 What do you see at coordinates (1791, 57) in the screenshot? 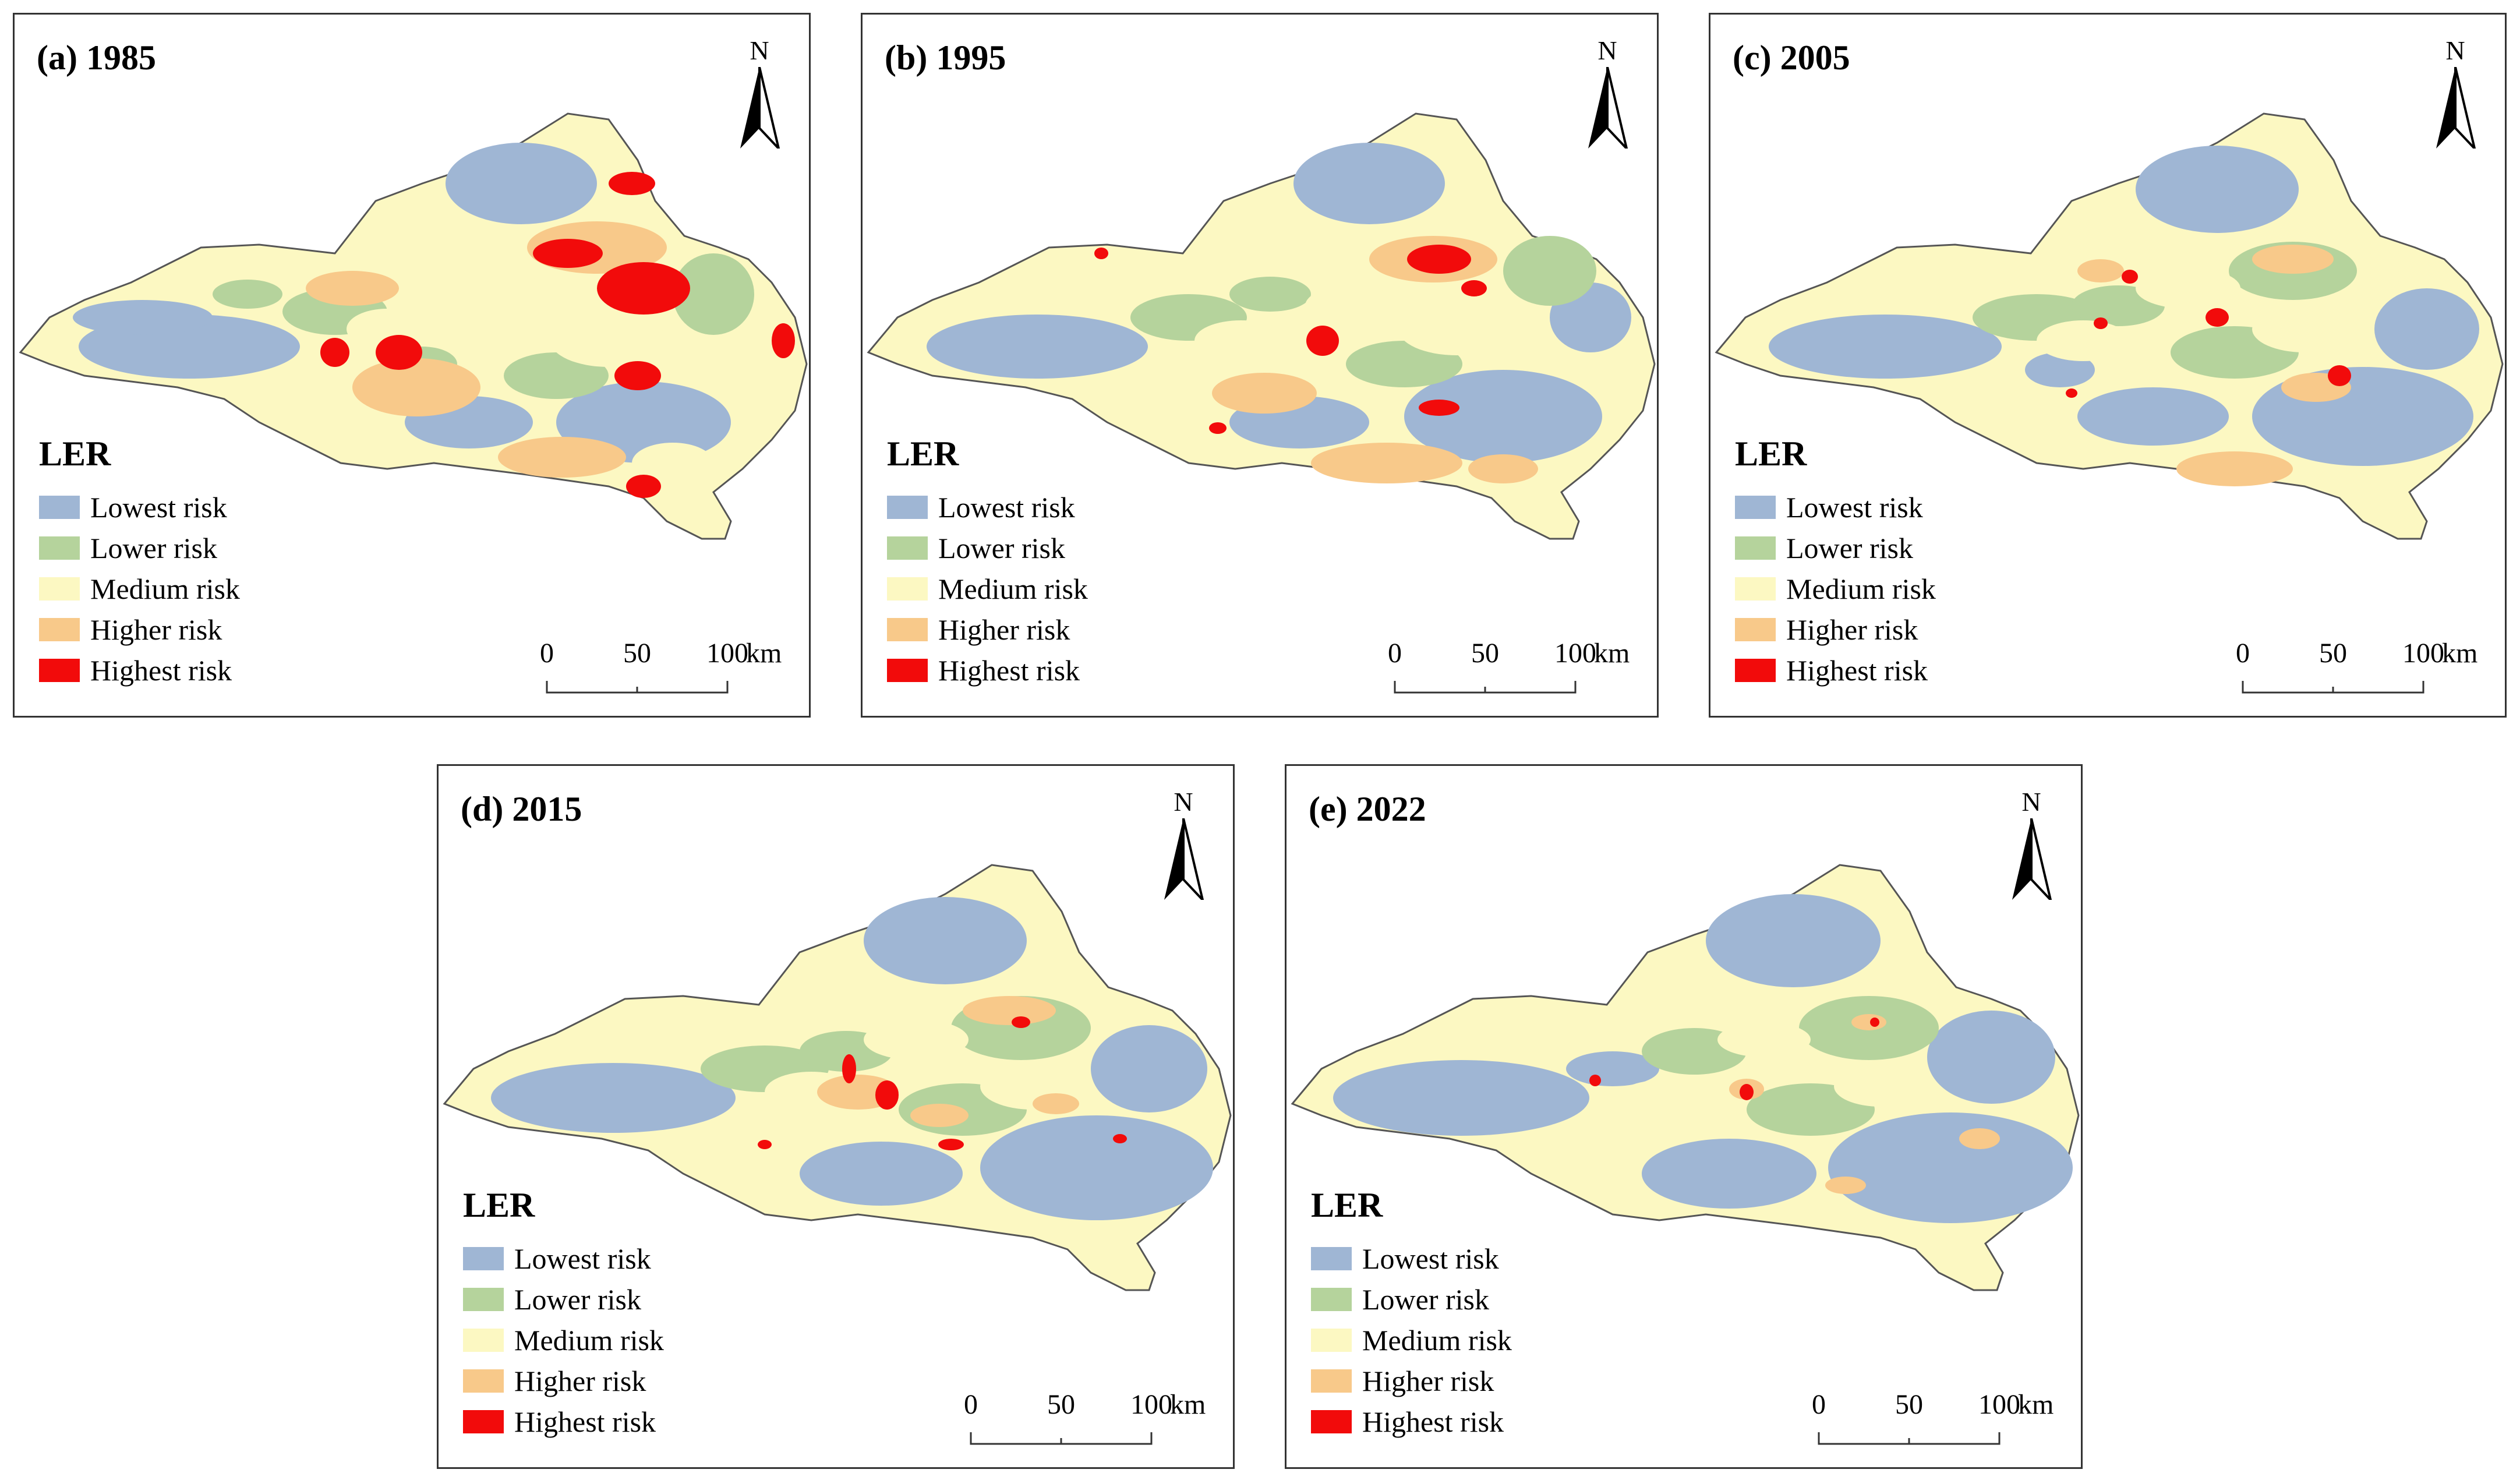
I see `panel-title: (c) 2005` at bounding box center [1791, 57].